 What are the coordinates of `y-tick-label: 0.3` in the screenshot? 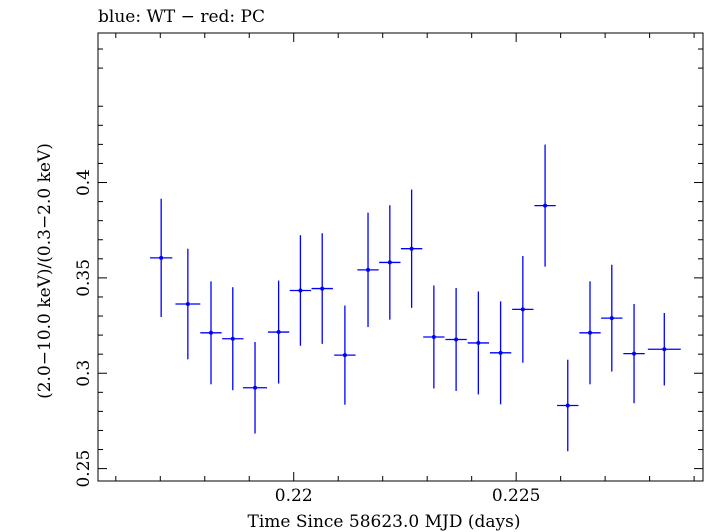 It's located at (84, 373).